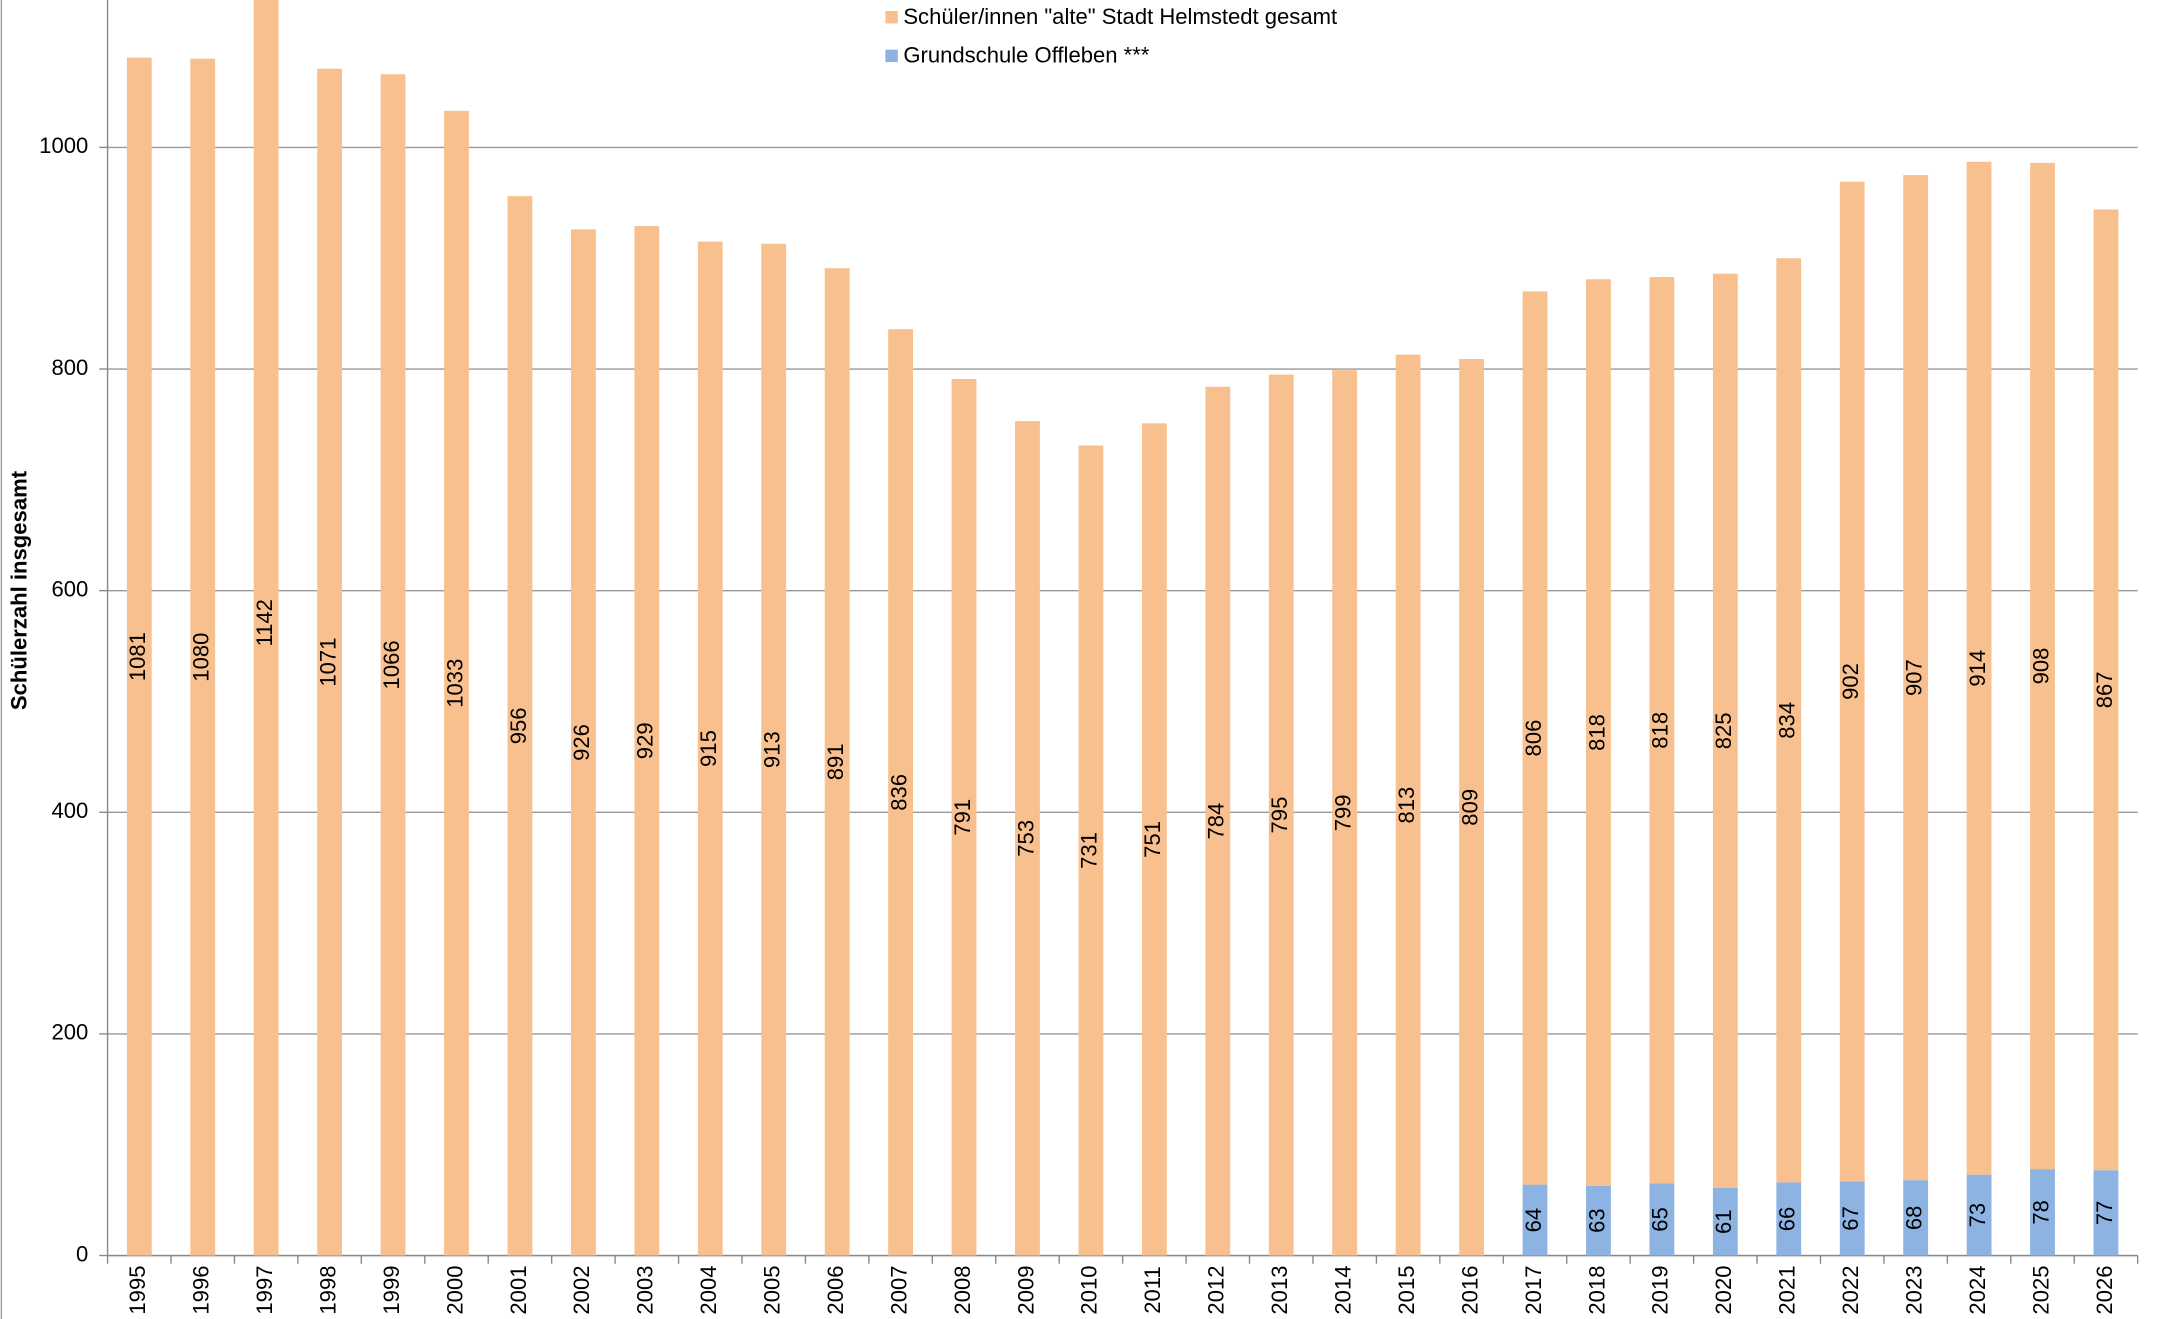  What do you see at coordinates (581, 1289) in the screenshot?
I see `x-tick-label: 2002` at bounding box center [581, 1289].